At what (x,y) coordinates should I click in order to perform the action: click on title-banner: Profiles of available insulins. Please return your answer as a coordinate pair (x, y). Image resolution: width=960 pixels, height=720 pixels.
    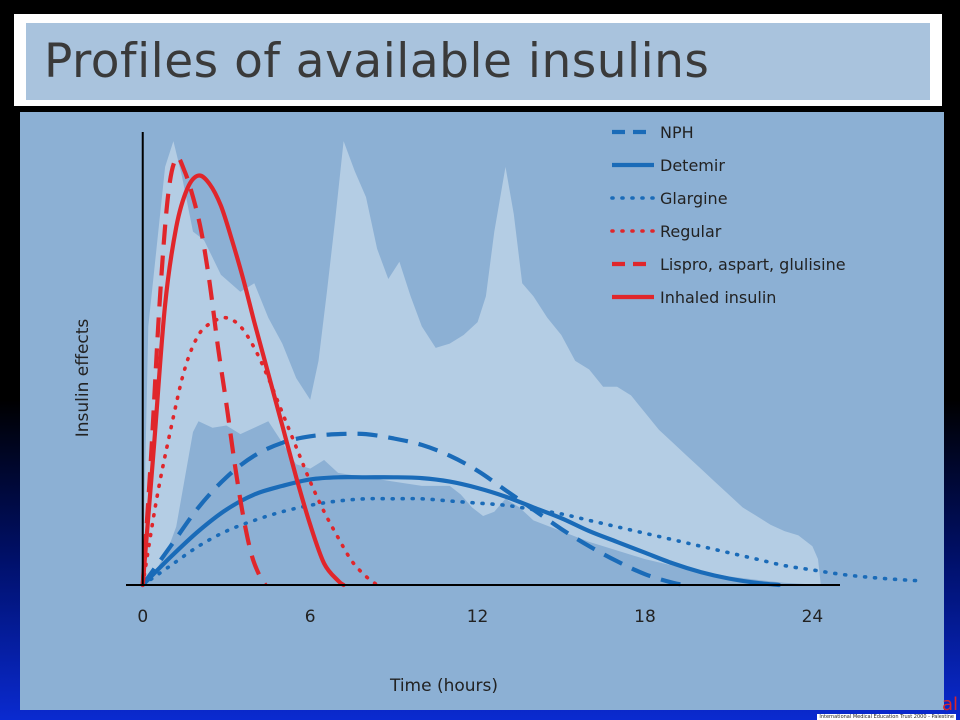
    Looking at the image, I should click on (478, 60).